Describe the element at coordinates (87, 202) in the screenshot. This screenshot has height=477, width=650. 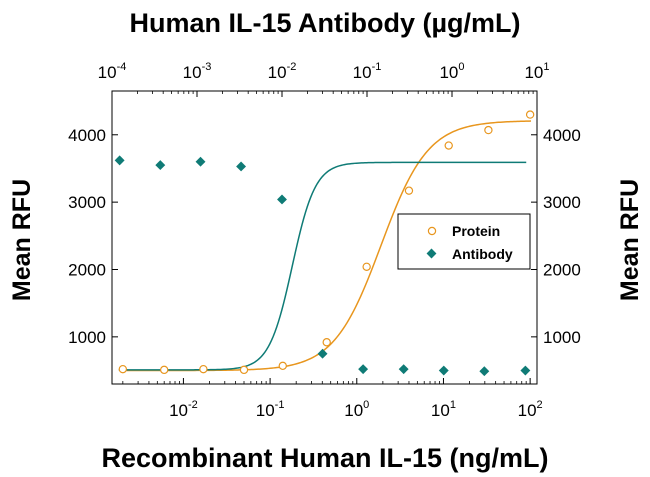
I see `y-tick-label-left: 3000` at that location.